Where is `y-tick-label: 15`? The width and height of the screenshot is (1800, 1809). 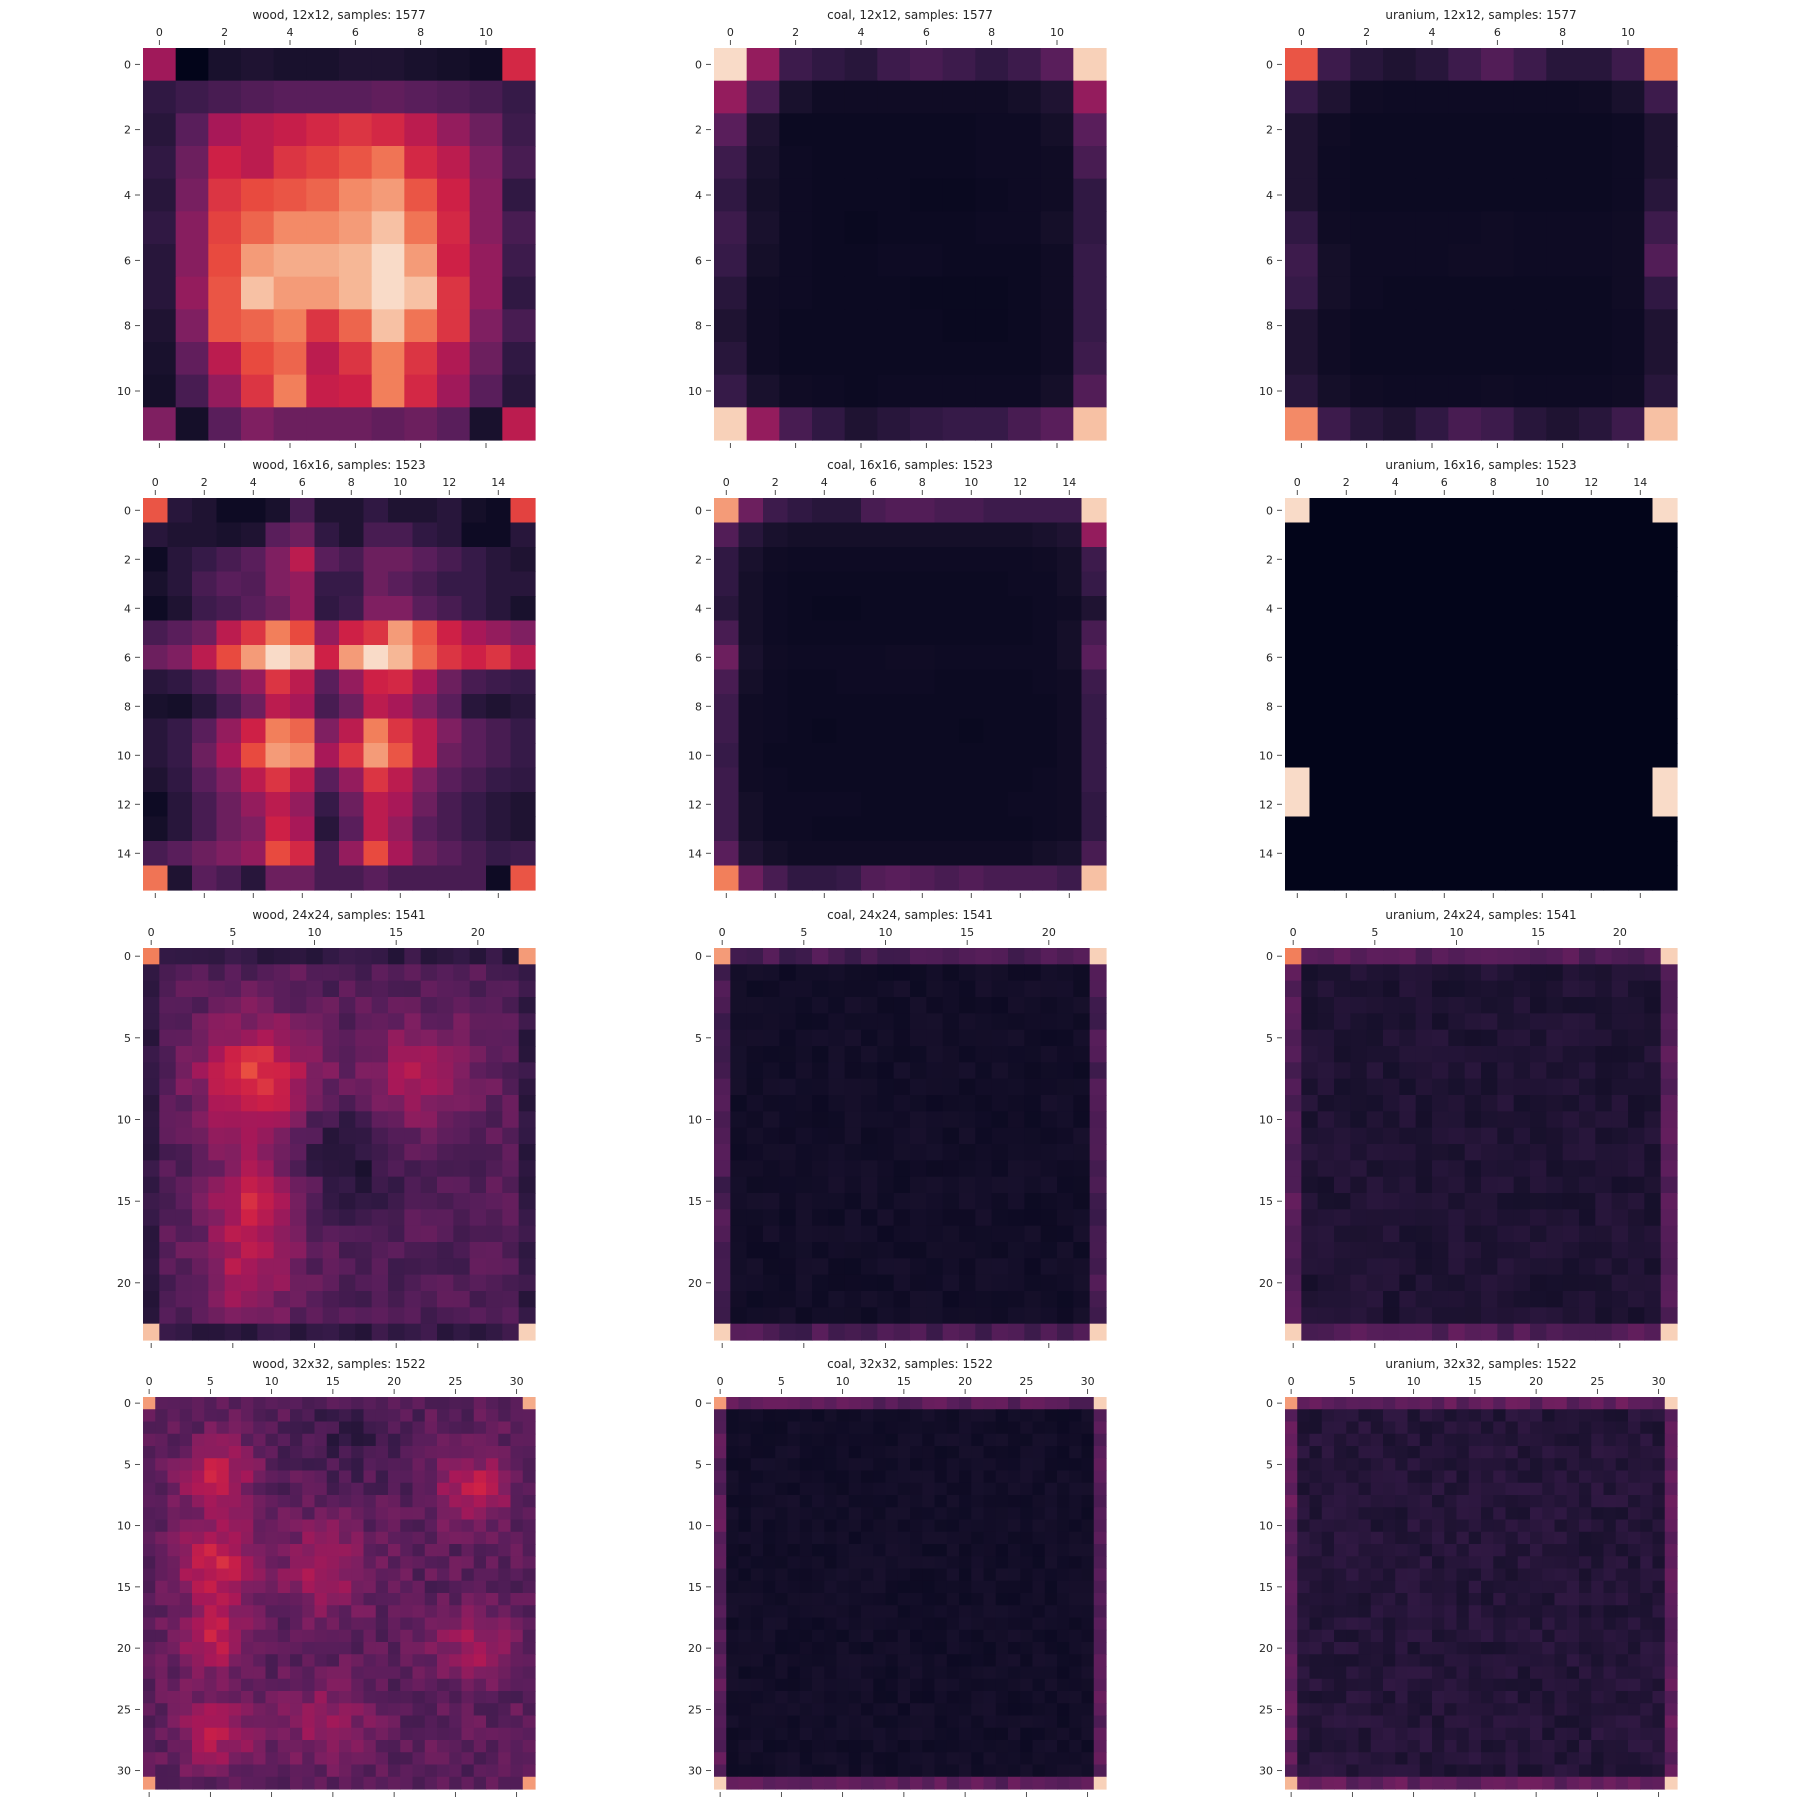 y-tick-label: 15 is located at coordinates (124, 1587).